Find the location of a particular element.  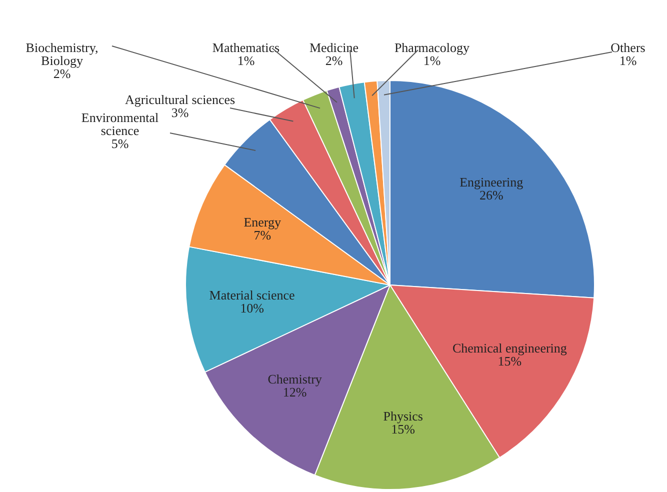

data-label: 26% is located at coordinates (491, 195).